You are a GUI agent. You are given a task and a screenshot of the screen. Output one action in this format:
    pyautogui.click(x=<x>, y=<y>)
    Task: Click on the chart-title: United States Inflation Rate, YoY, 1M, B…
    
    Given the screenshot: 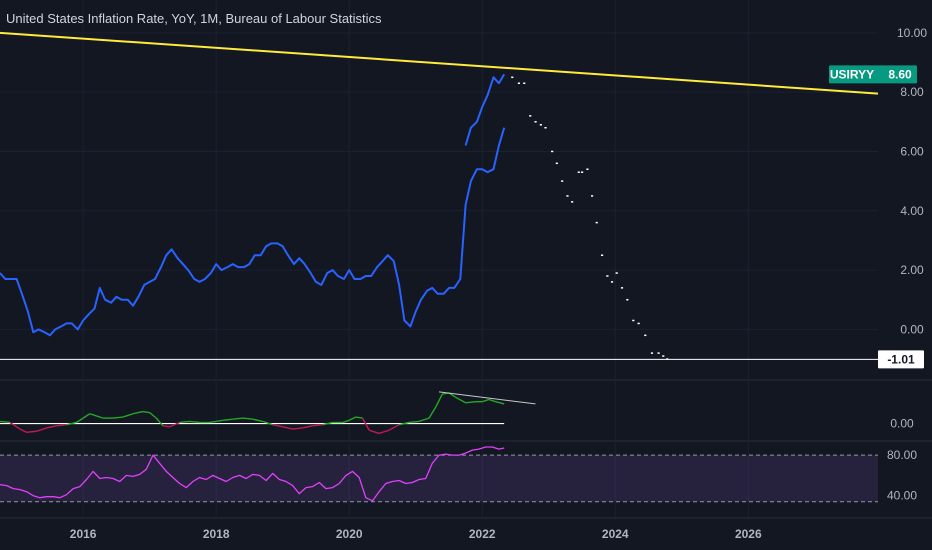 What is the action you would take?
    pyautogui.click(x=194, y=18)
    